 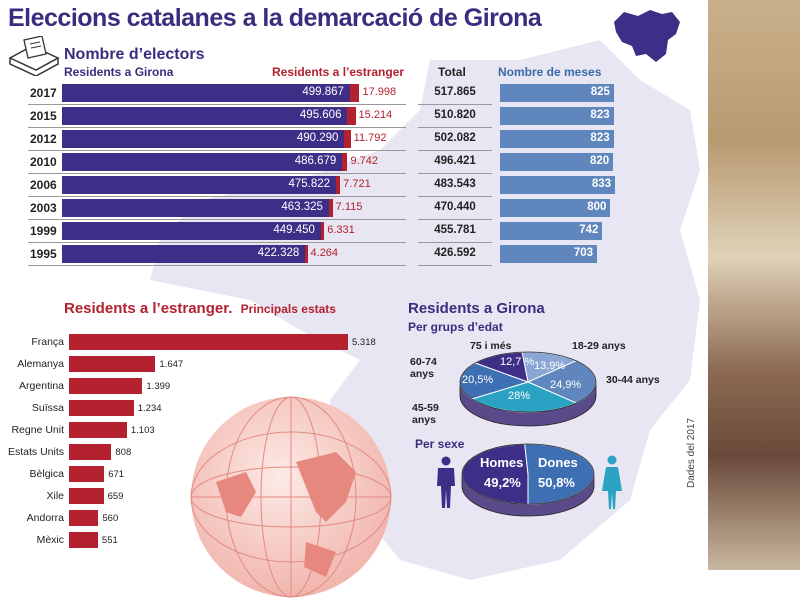 What do you see at coordinates (478, 380) in the screenshot?
I see `age-value-label: 20,5%` at bounding box center [478, 380].